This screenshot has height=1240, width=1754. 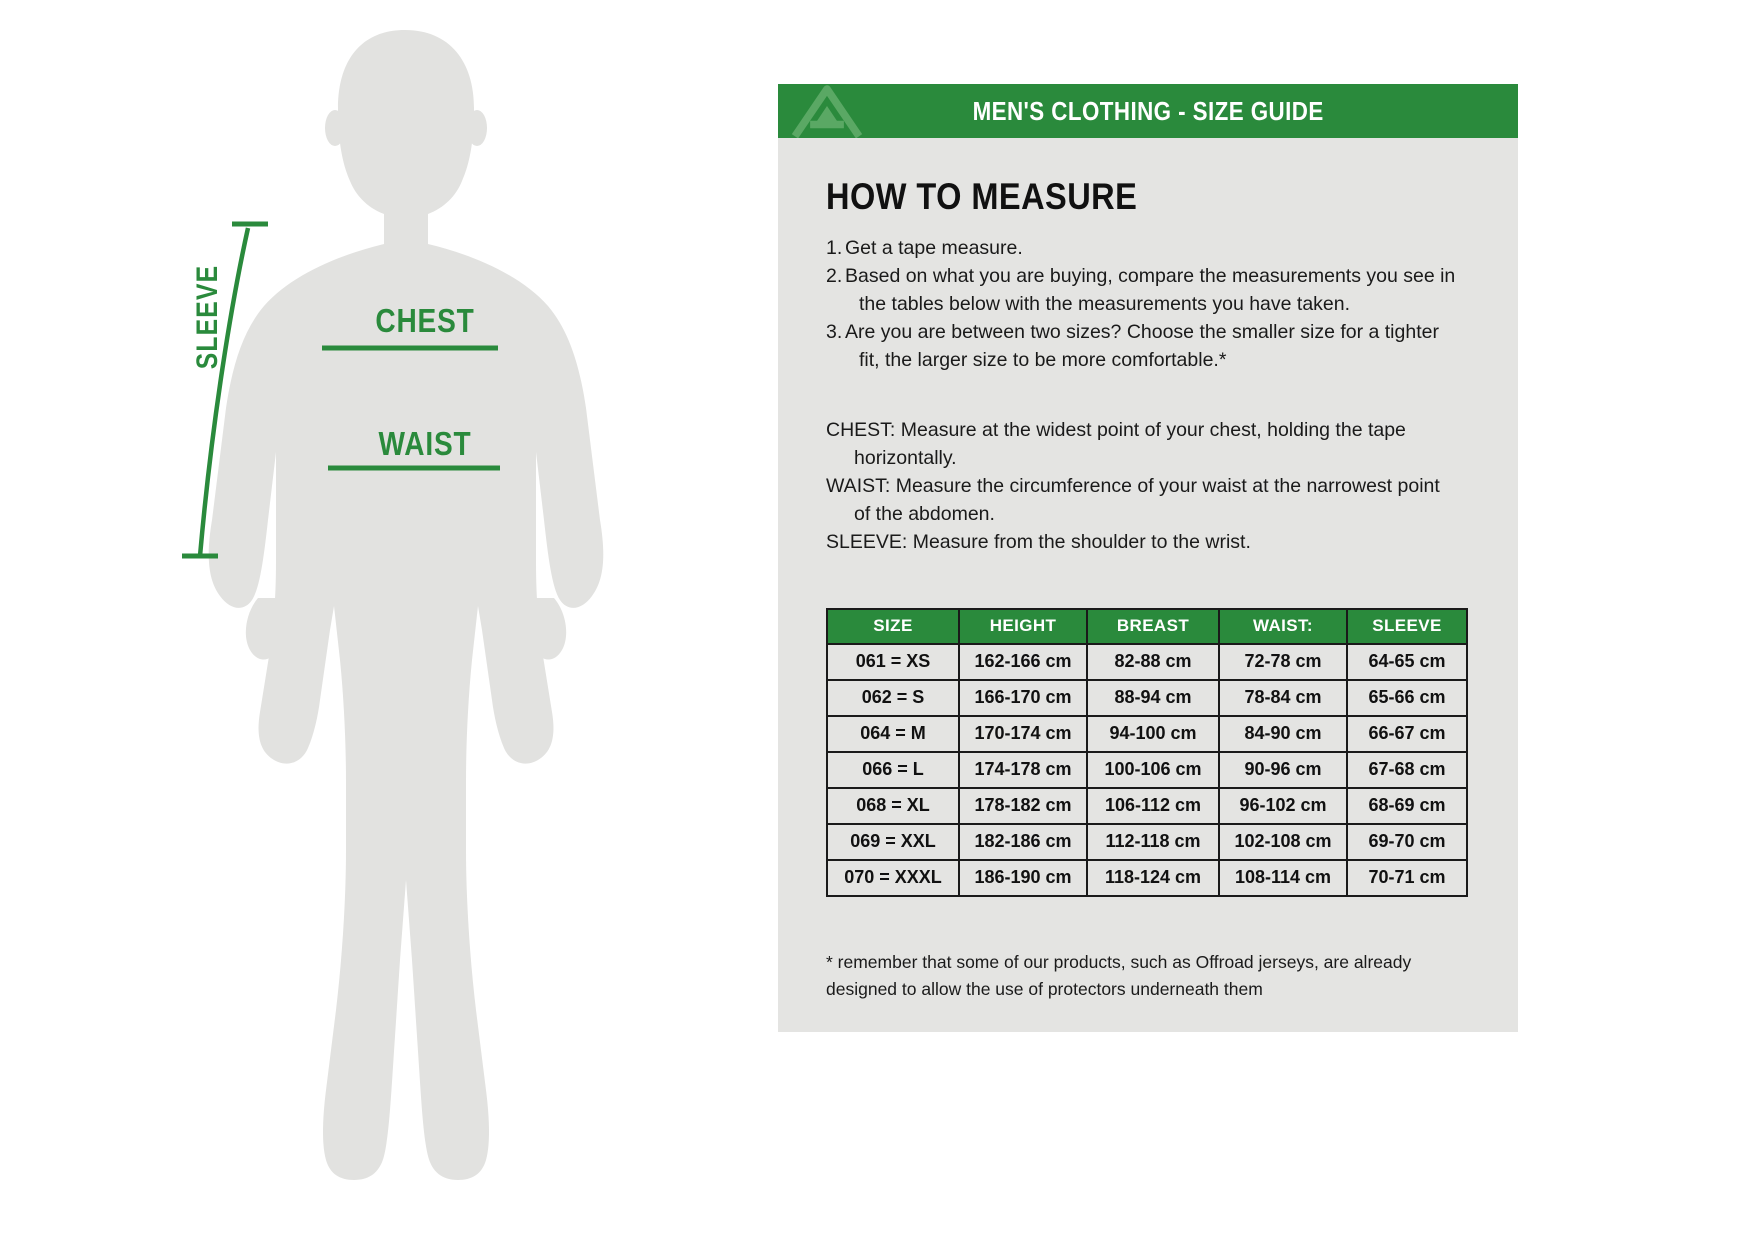 I want to click on step-number: 1., so click(x=834, y=248).